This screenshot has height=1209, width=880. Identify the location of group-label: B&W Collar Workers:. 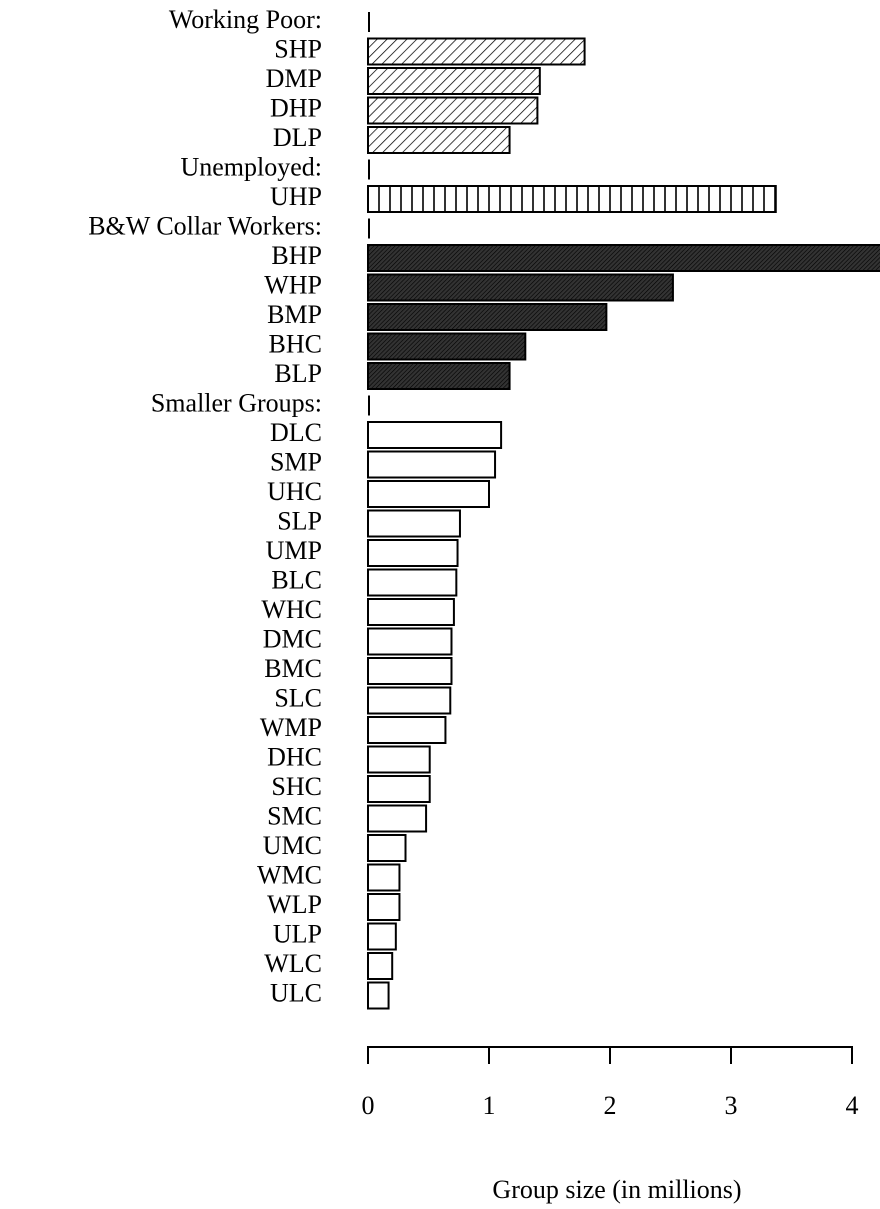
(205, 225).